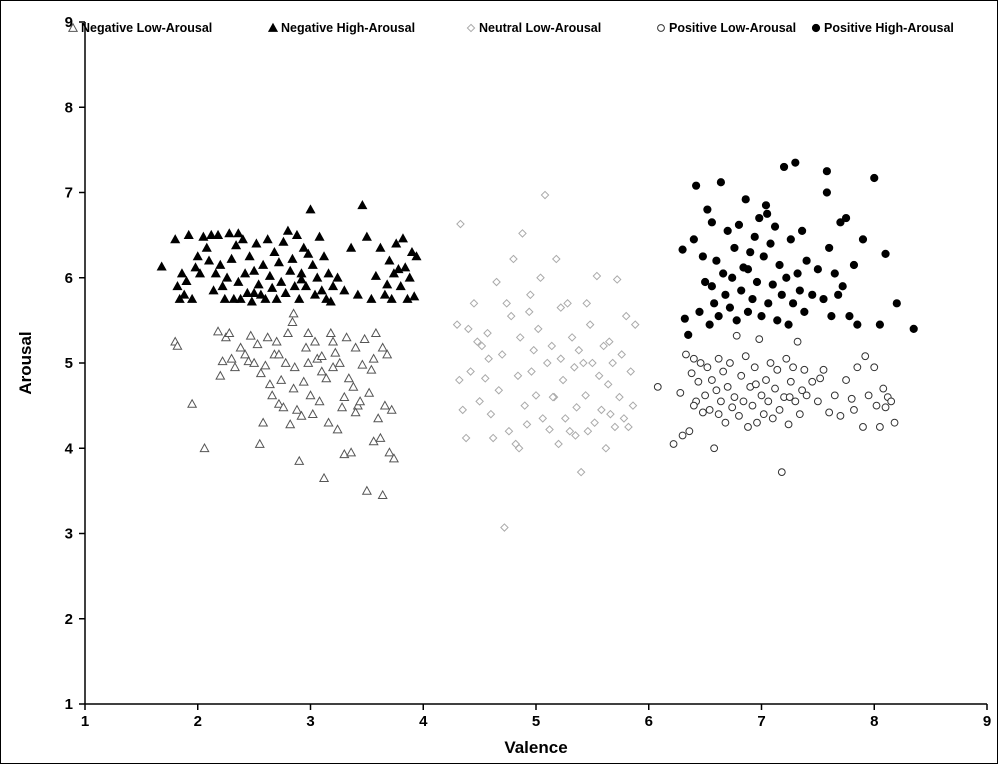 This screenshot has height=765, width=998. What do you see at coordinates (69, 278) in the screenshot?
I see `y-tick-label: 6` at bounding box center [69, 278].